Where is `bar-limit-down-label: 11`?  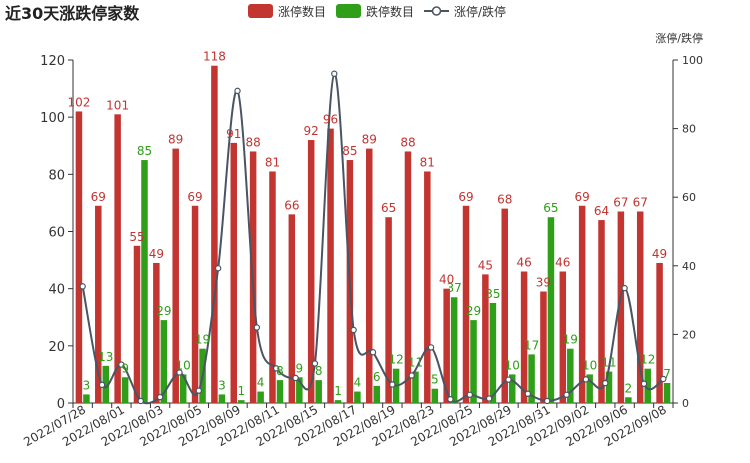 bar-limit-down-label: 11 is located at coordinates (415, 363).